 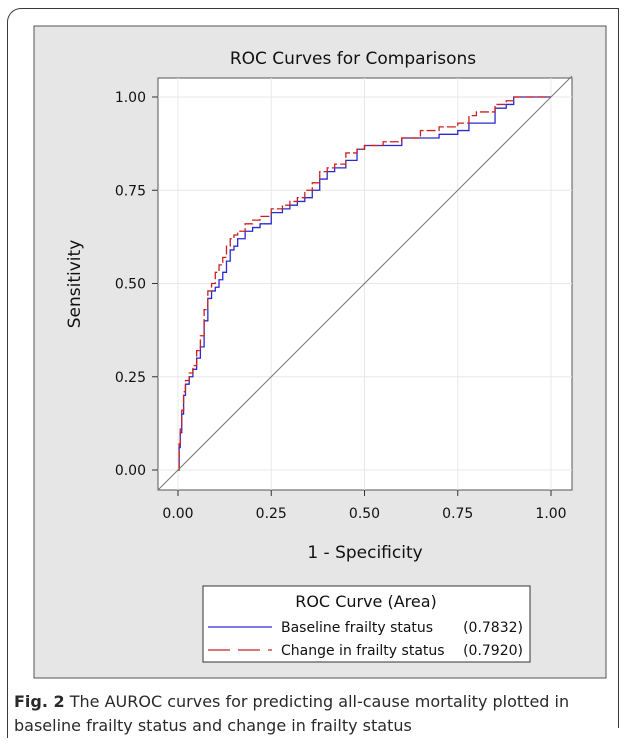 I want to click on y-tick-label: 1.00, so click(x=130, y=98).